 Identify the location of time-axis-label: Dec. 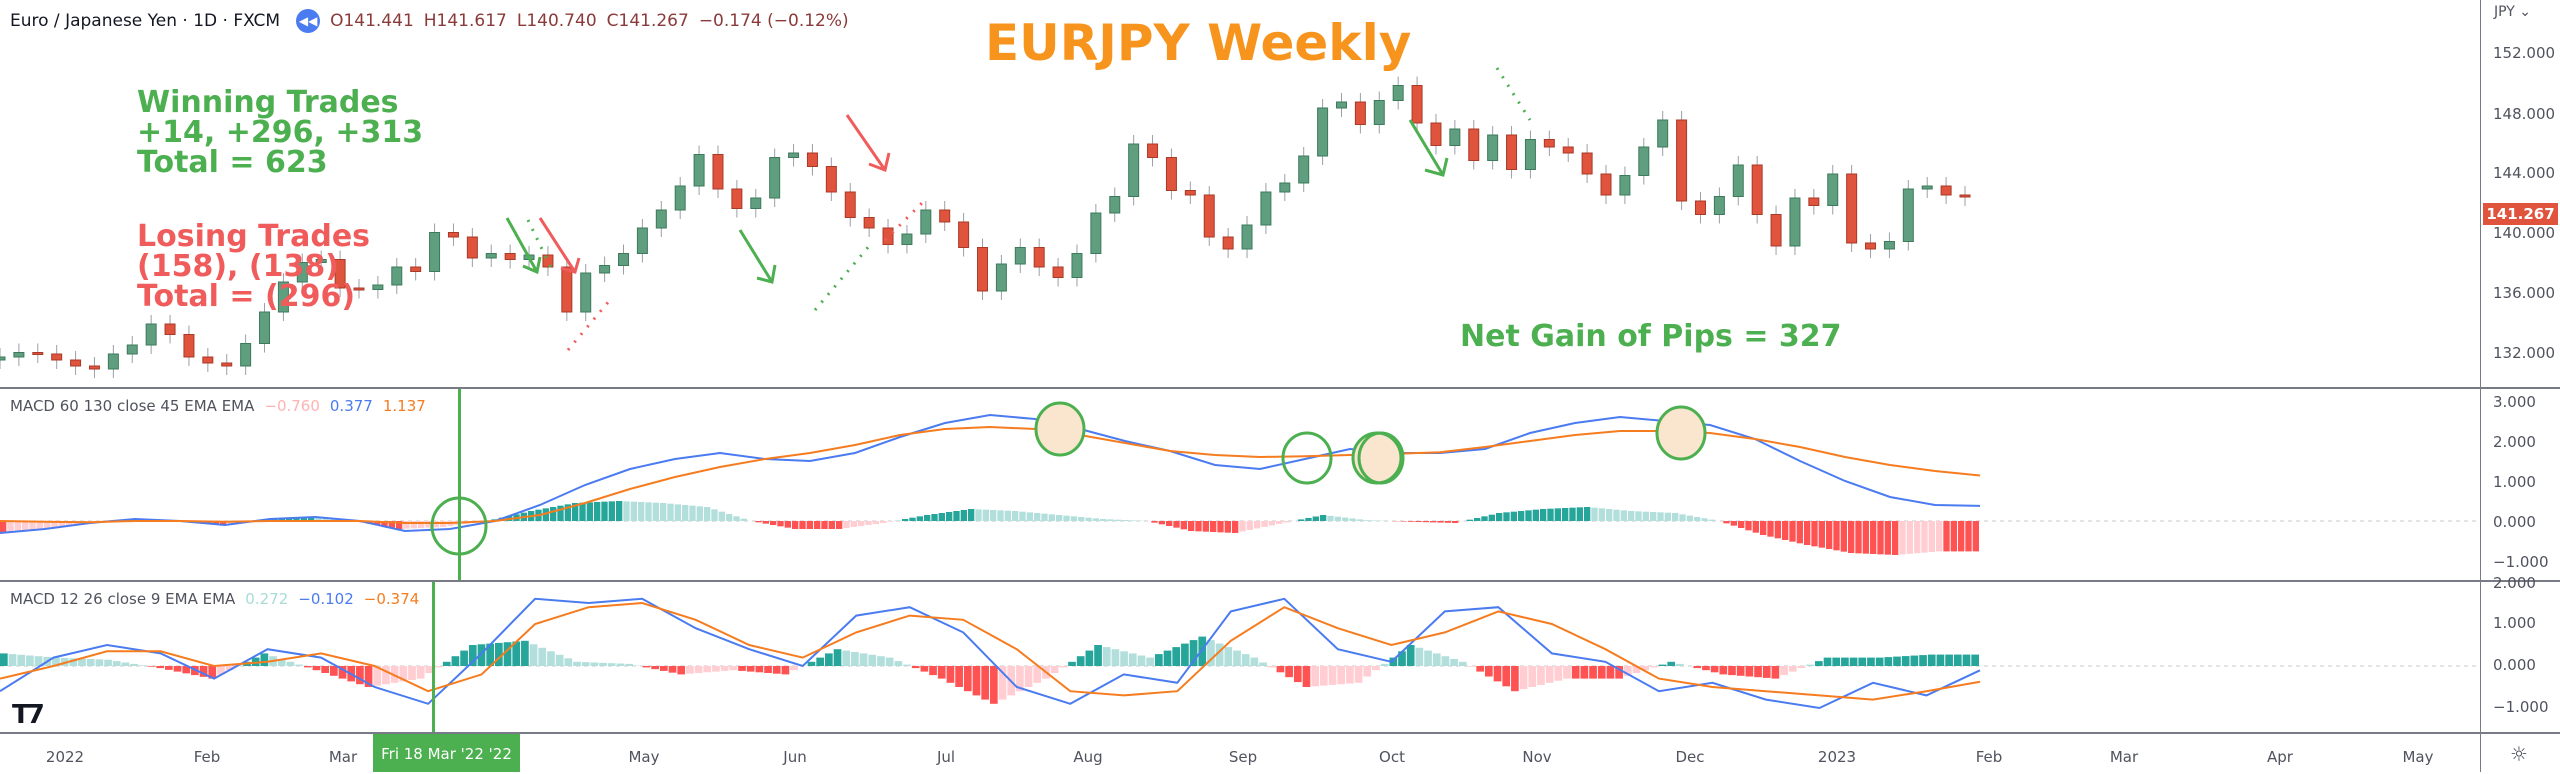
(1689, 757).